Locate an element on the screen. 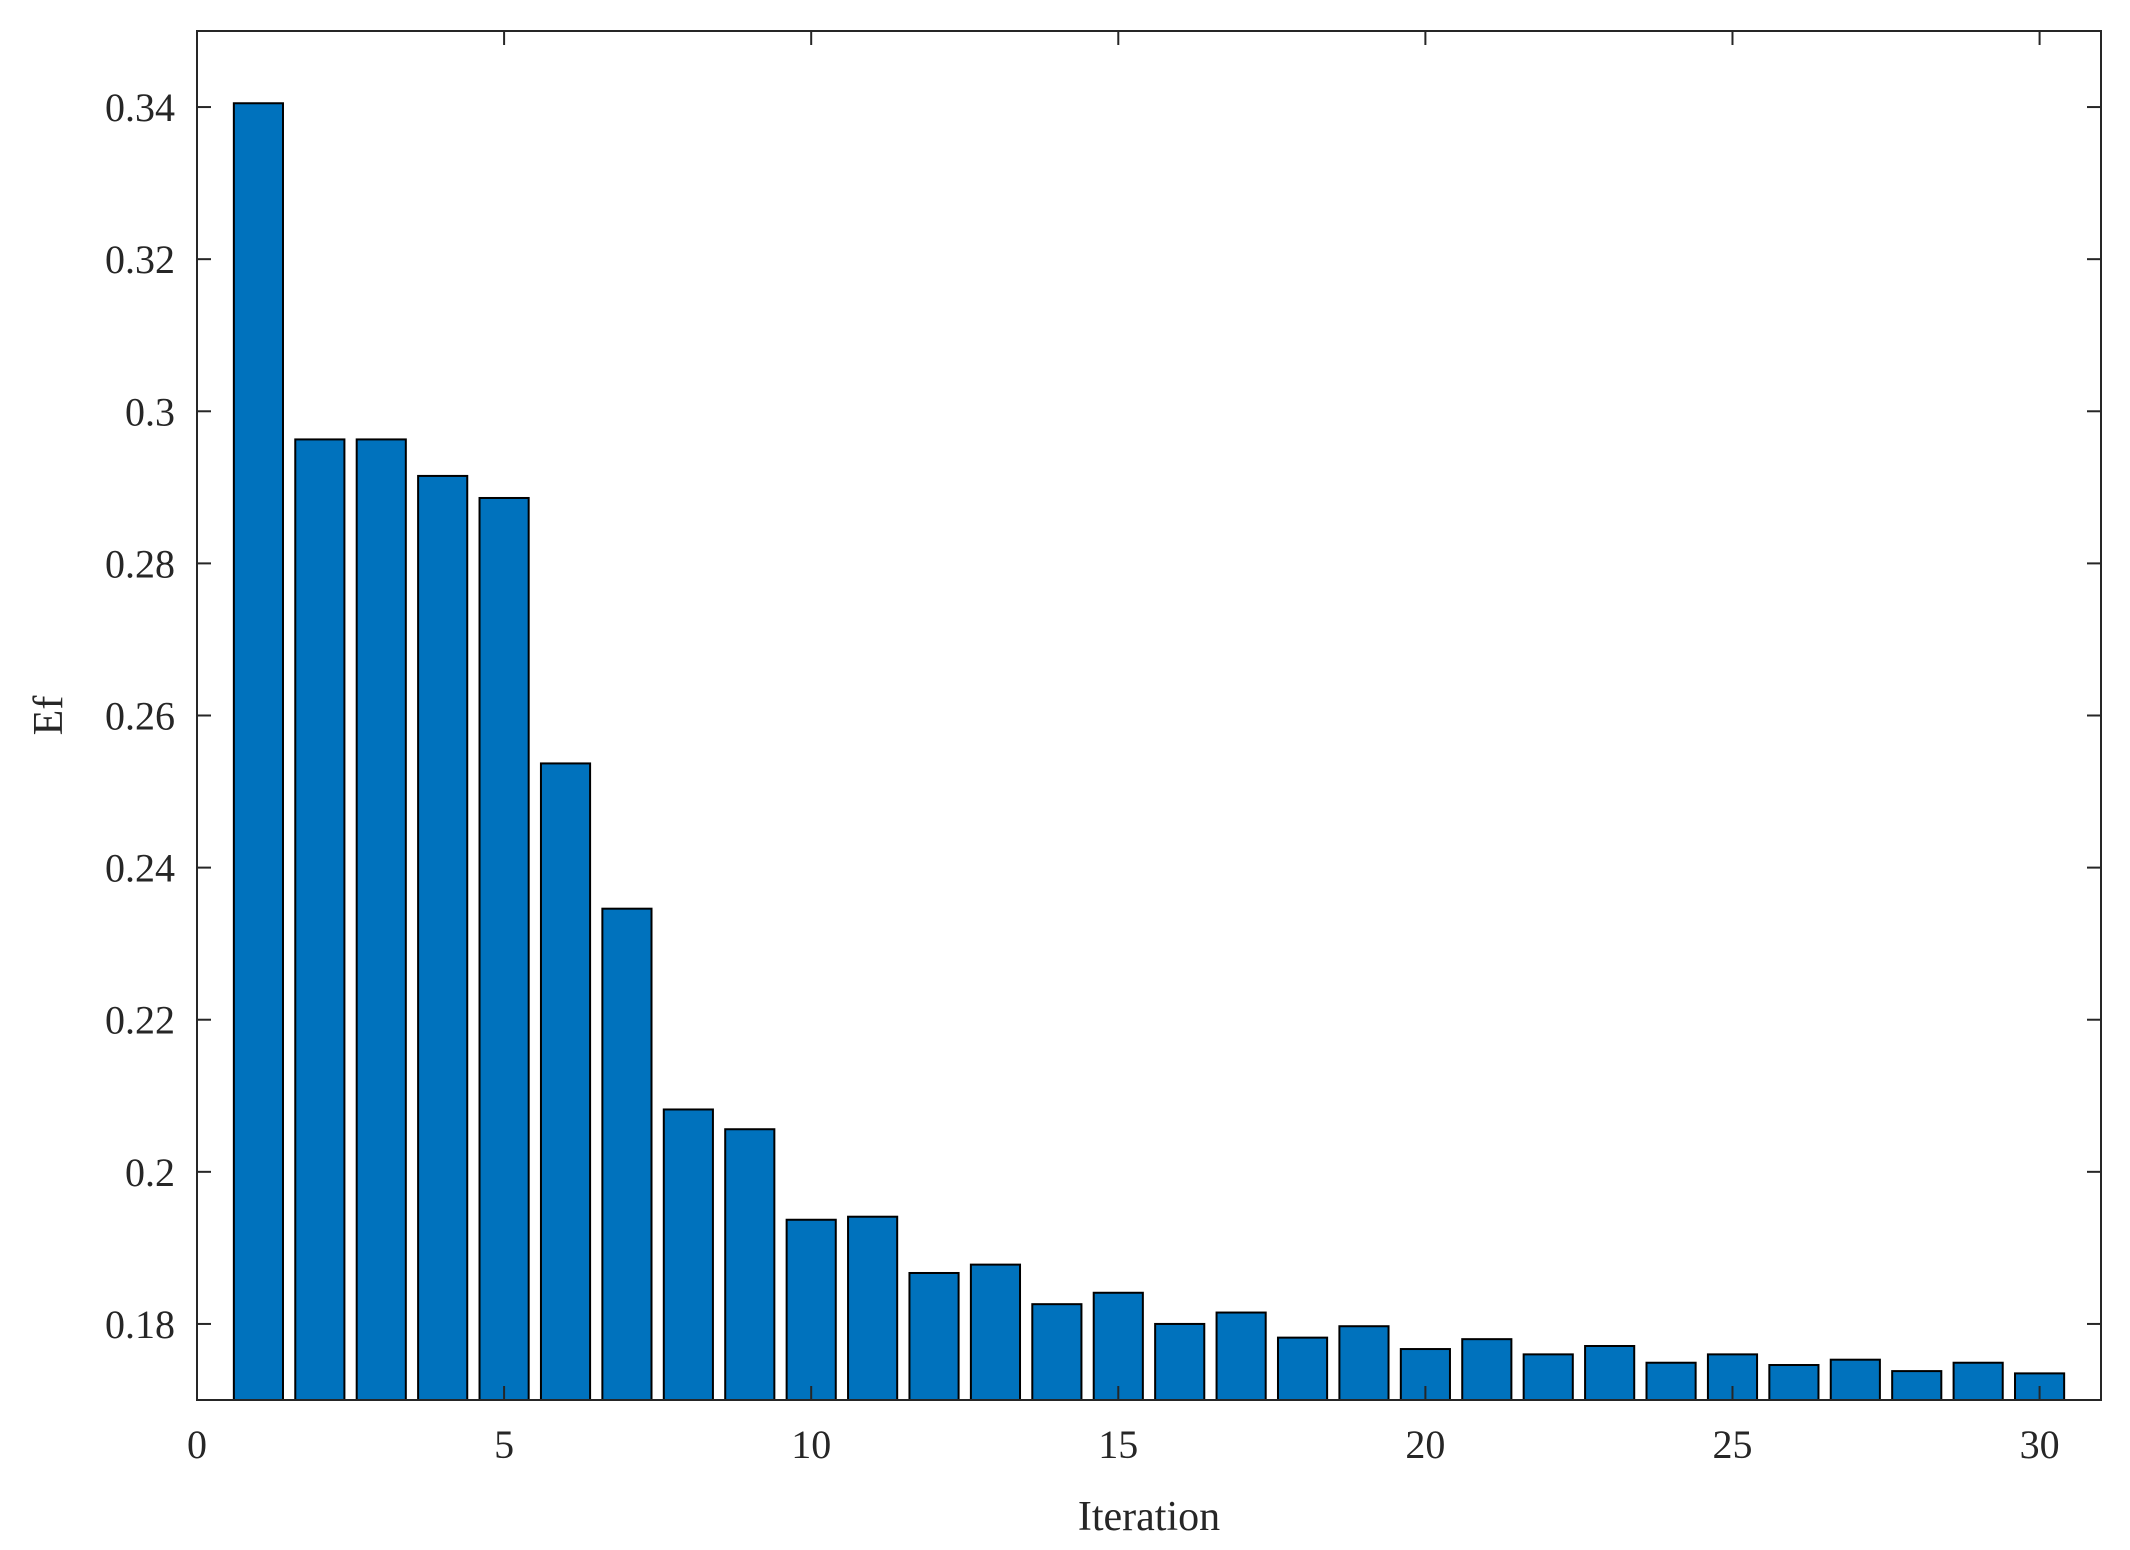 The image size is (2130, 1550). y-tick-label: 0.34 is located at coordinates (140, 107).